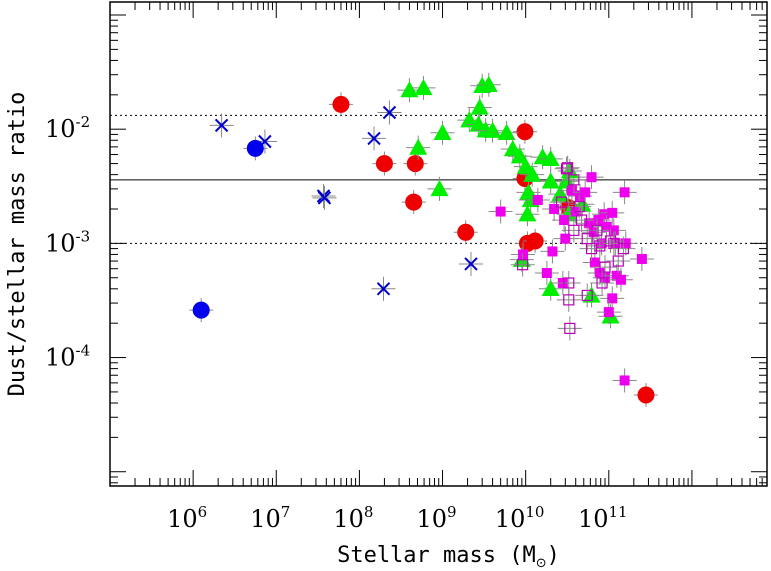 The image size is (771, 571). I want to click on x-tick-label: 108, so click(353, 518).